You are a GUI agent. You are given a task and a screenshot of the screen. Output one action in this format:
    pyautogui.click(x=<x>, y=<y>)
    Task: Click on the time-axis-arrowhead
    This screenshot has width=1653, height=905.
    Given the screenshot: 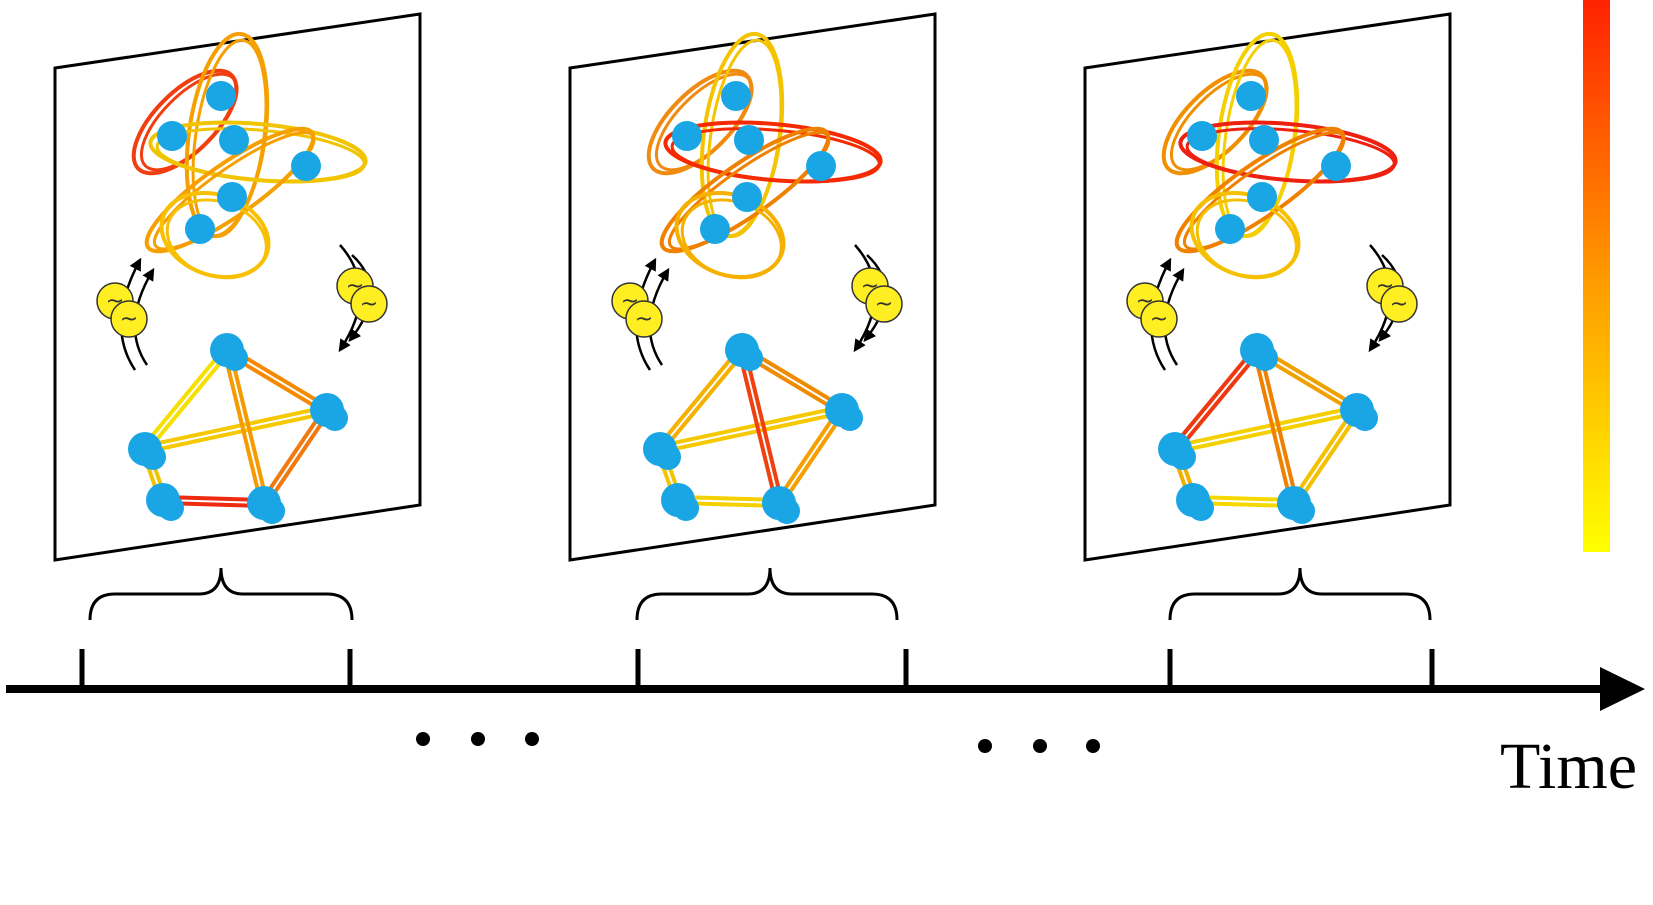 What is the action you would take?
    pyautogui.click(x=1622, y=689)
    